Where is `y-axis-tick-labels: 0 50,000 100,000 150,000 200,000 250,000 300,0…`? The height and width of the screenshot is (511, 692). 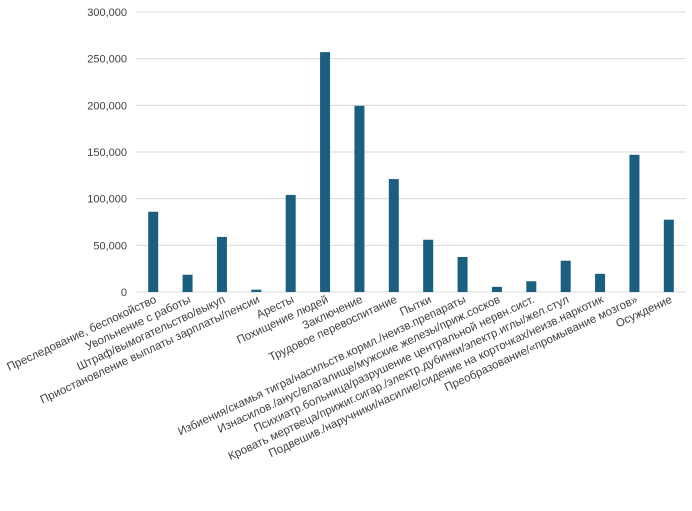
y-axis-tick-labels: 0 50,000 100,000 150,000 200,000 250,000 300,0… is located at coordinates (107, 153).